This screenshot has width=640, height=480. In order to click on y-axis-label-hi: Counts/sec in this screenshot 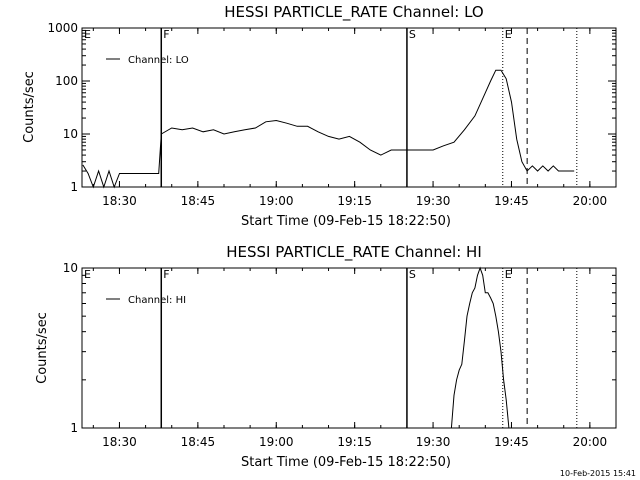, I will do `click(42, 348)`.